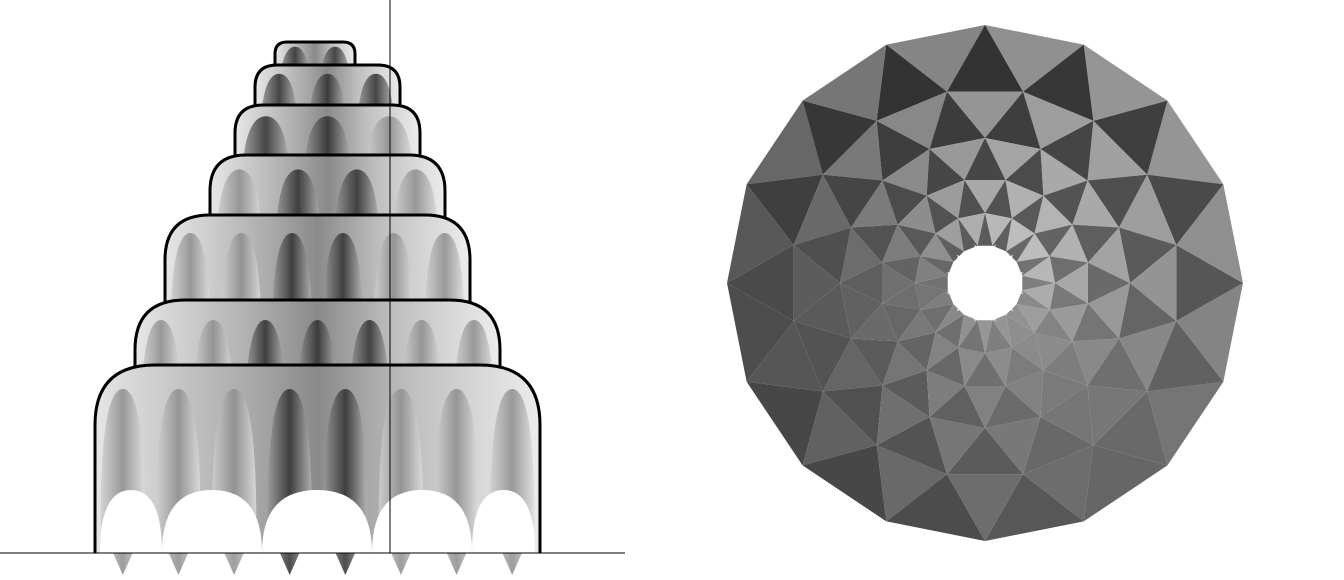  I want to click on center-opening, so click(985, 283).